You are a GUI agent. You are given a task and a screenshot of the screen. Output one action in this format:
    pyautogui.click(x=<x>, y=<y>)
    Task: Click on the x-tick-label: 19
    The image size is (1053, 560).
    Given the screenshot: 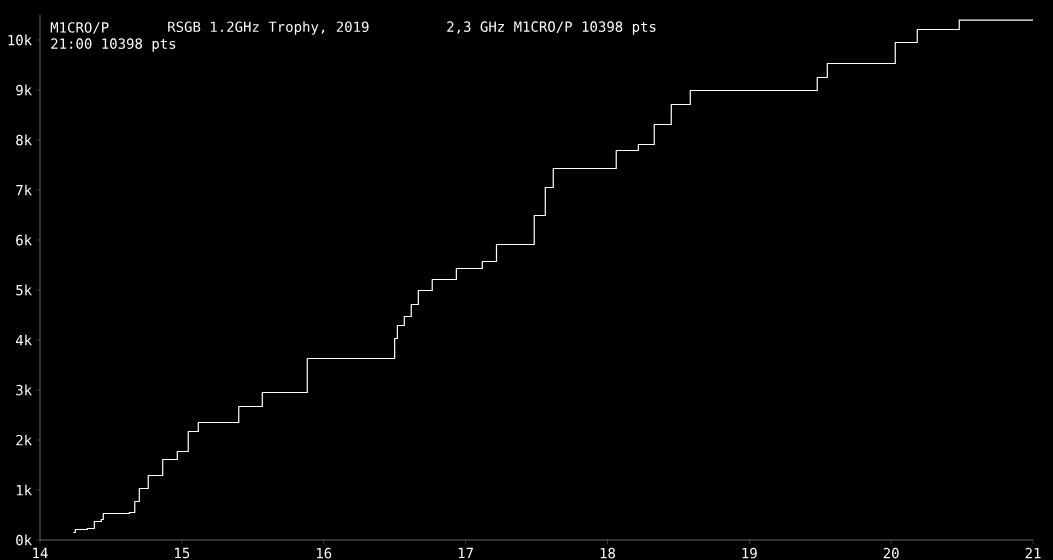 What is the action you would take?
    pyautogui.click(x=749, y=553)
    